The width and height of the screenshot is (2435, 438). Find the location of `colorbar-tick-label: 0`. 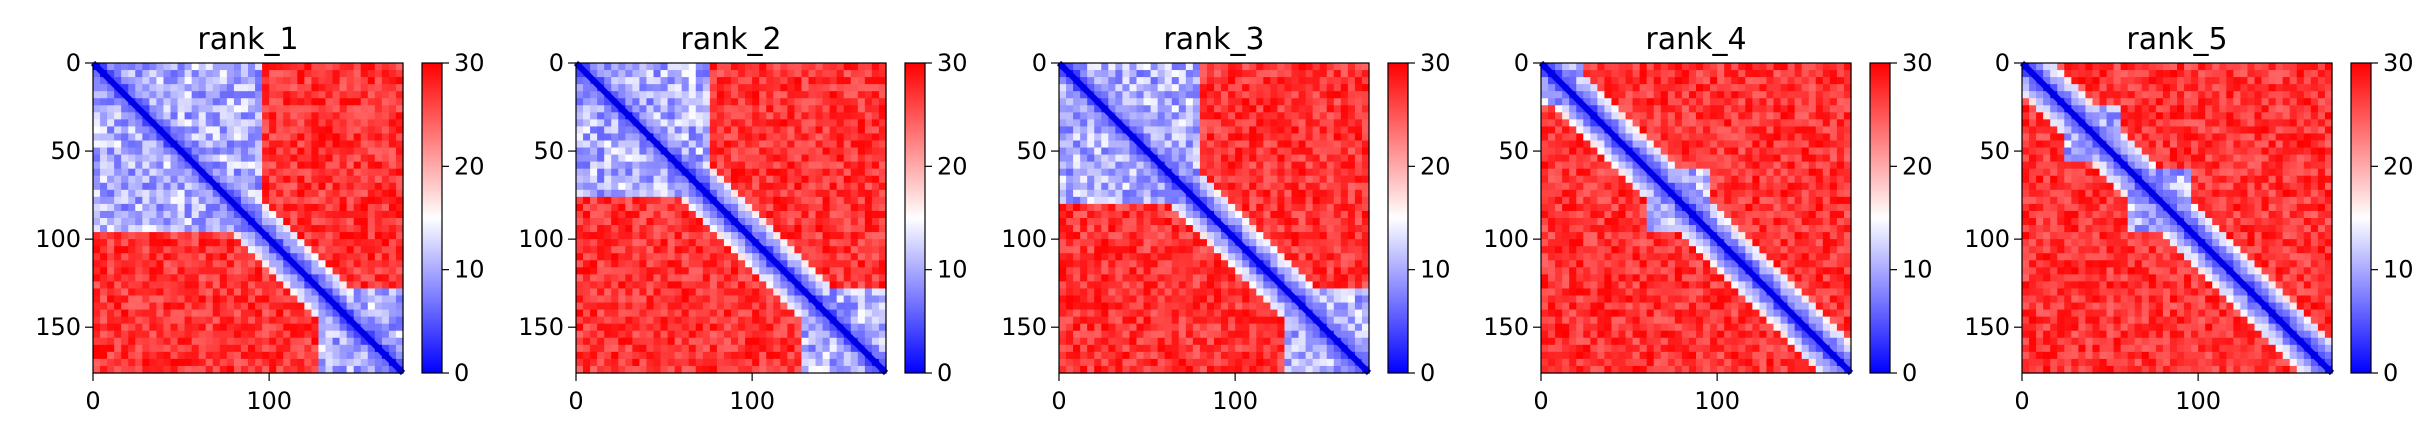

colorbar-tick-label: 0 is located at coordinates (461, 373).